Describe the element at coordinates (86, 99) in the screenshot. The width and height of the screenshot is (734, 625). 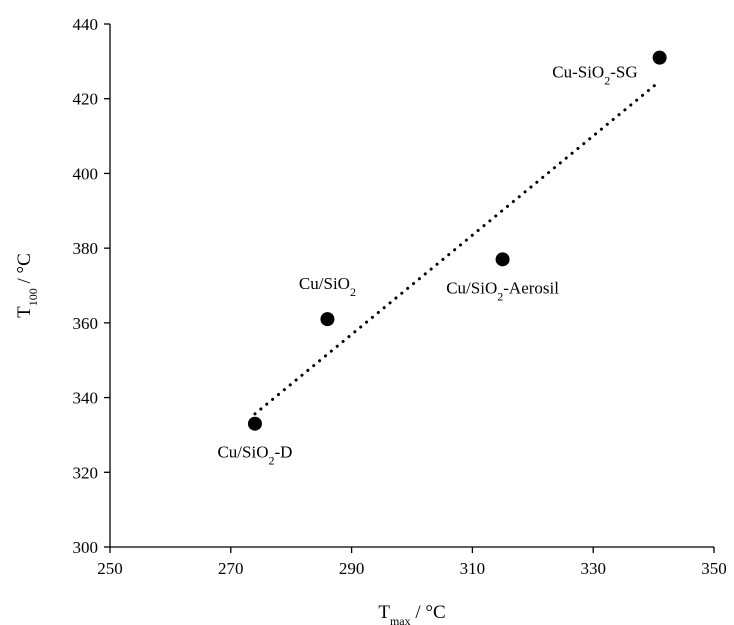
I see `y-tick-label: 420` at that location.